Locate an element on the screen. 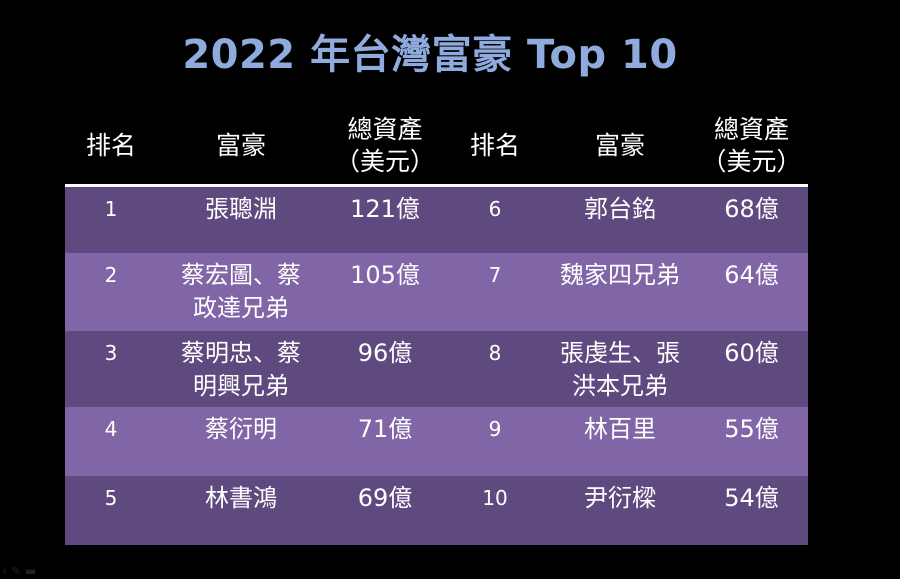 The width and height of the screenshot is (900, 579). assets-cell: 68億 is located at coordinates (751, 209).